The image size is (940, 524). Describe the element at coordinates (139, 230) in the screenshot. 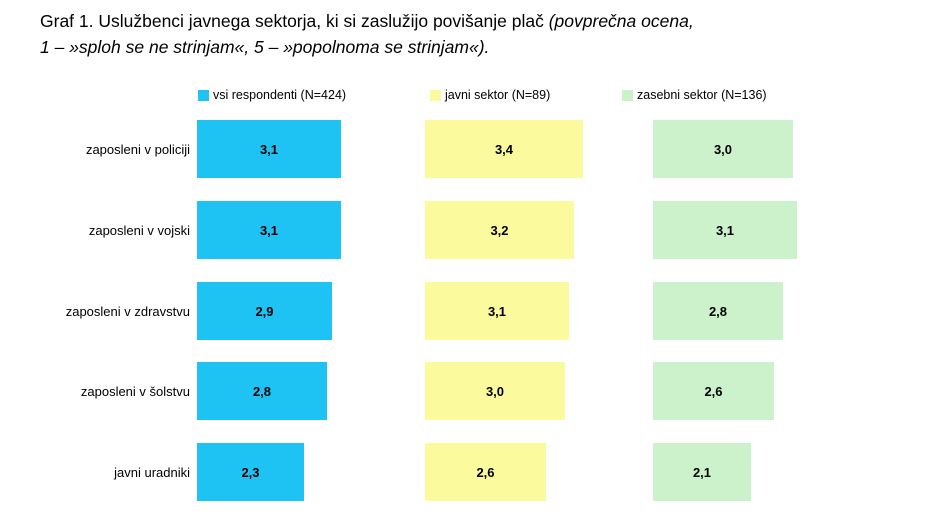

I see `category-label: zaposleni v vojski` at that location.